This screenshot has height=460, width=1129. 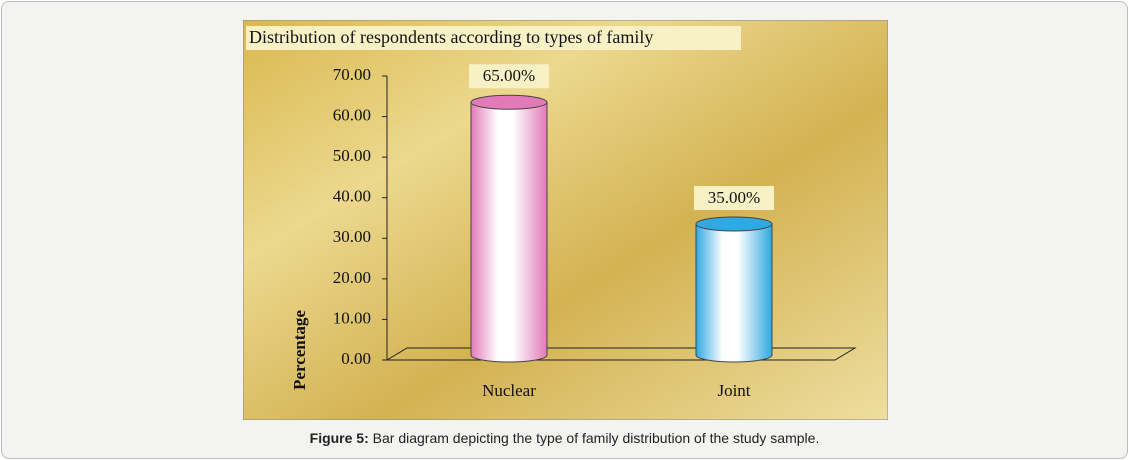 I want to click on y-tick-label: 10.00, so click(x=352, y=317).